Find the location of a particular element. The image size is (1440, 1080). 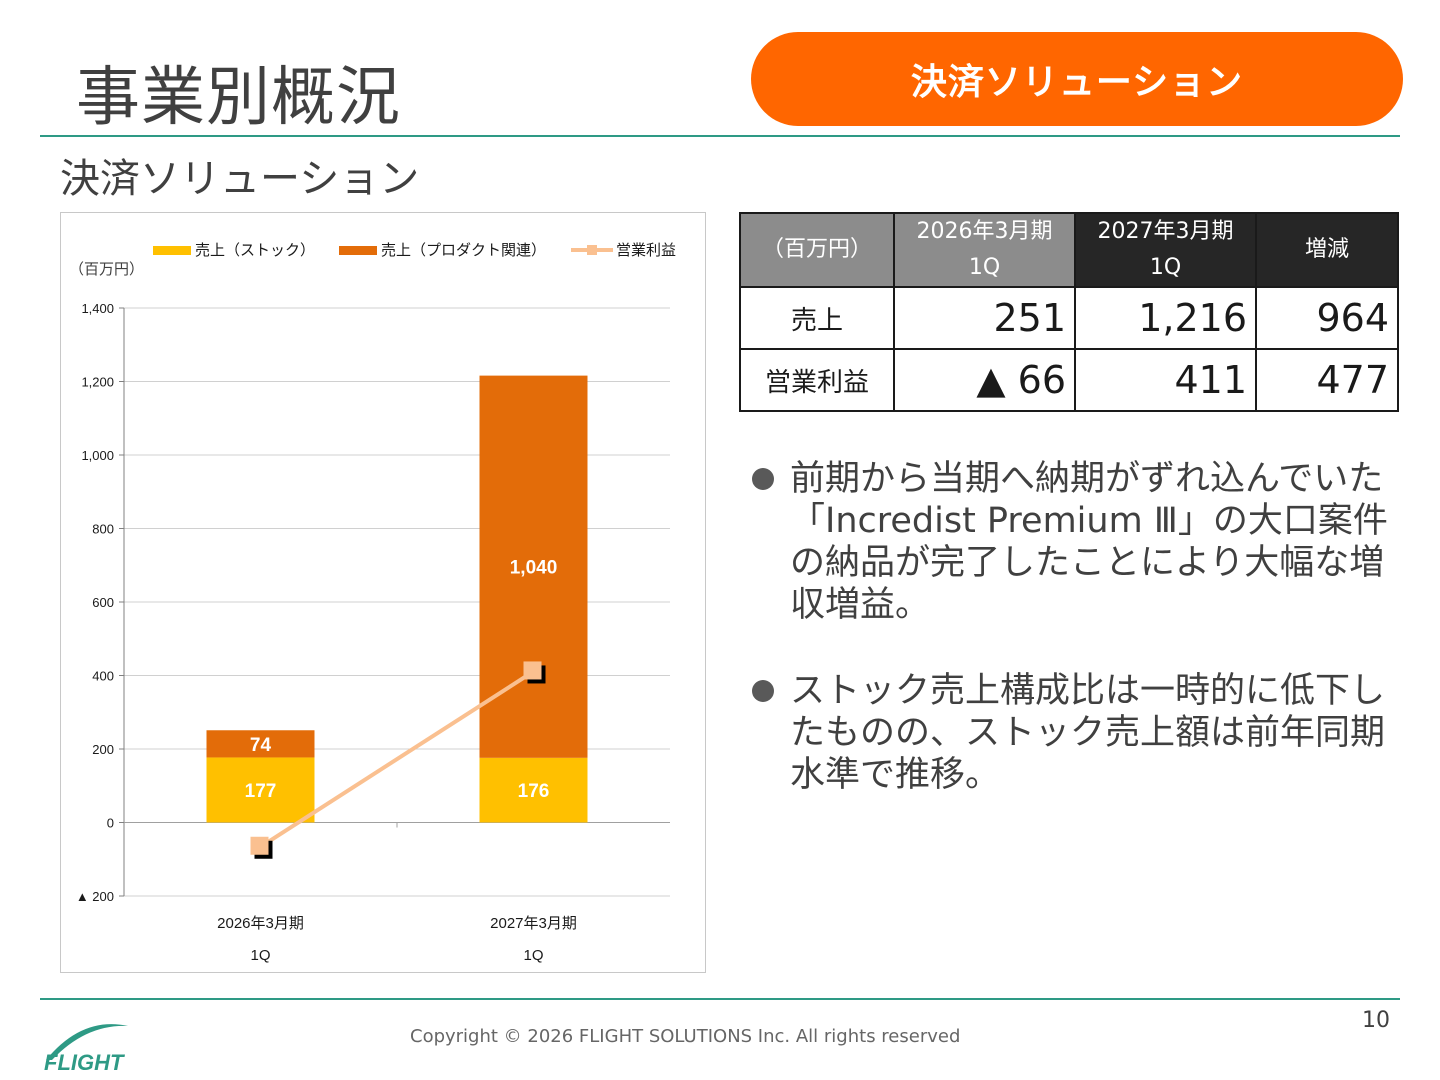

x-tick-label: 2026年3月期 is located at coordinates (260, 923).